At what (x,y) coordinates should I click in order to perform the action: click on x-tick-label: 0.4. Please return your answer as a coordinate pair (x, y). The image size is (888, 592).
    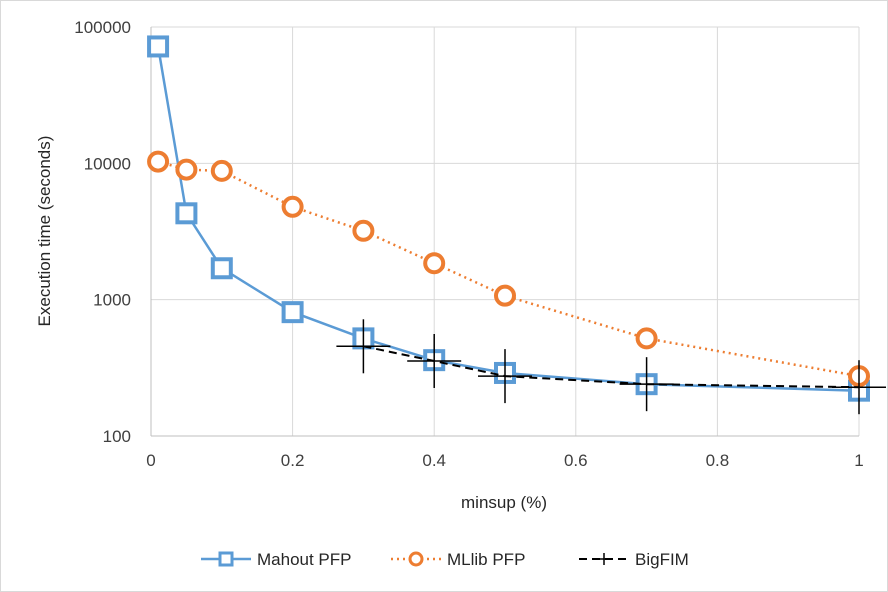
    Looking at the image, I should click on (434, 460).